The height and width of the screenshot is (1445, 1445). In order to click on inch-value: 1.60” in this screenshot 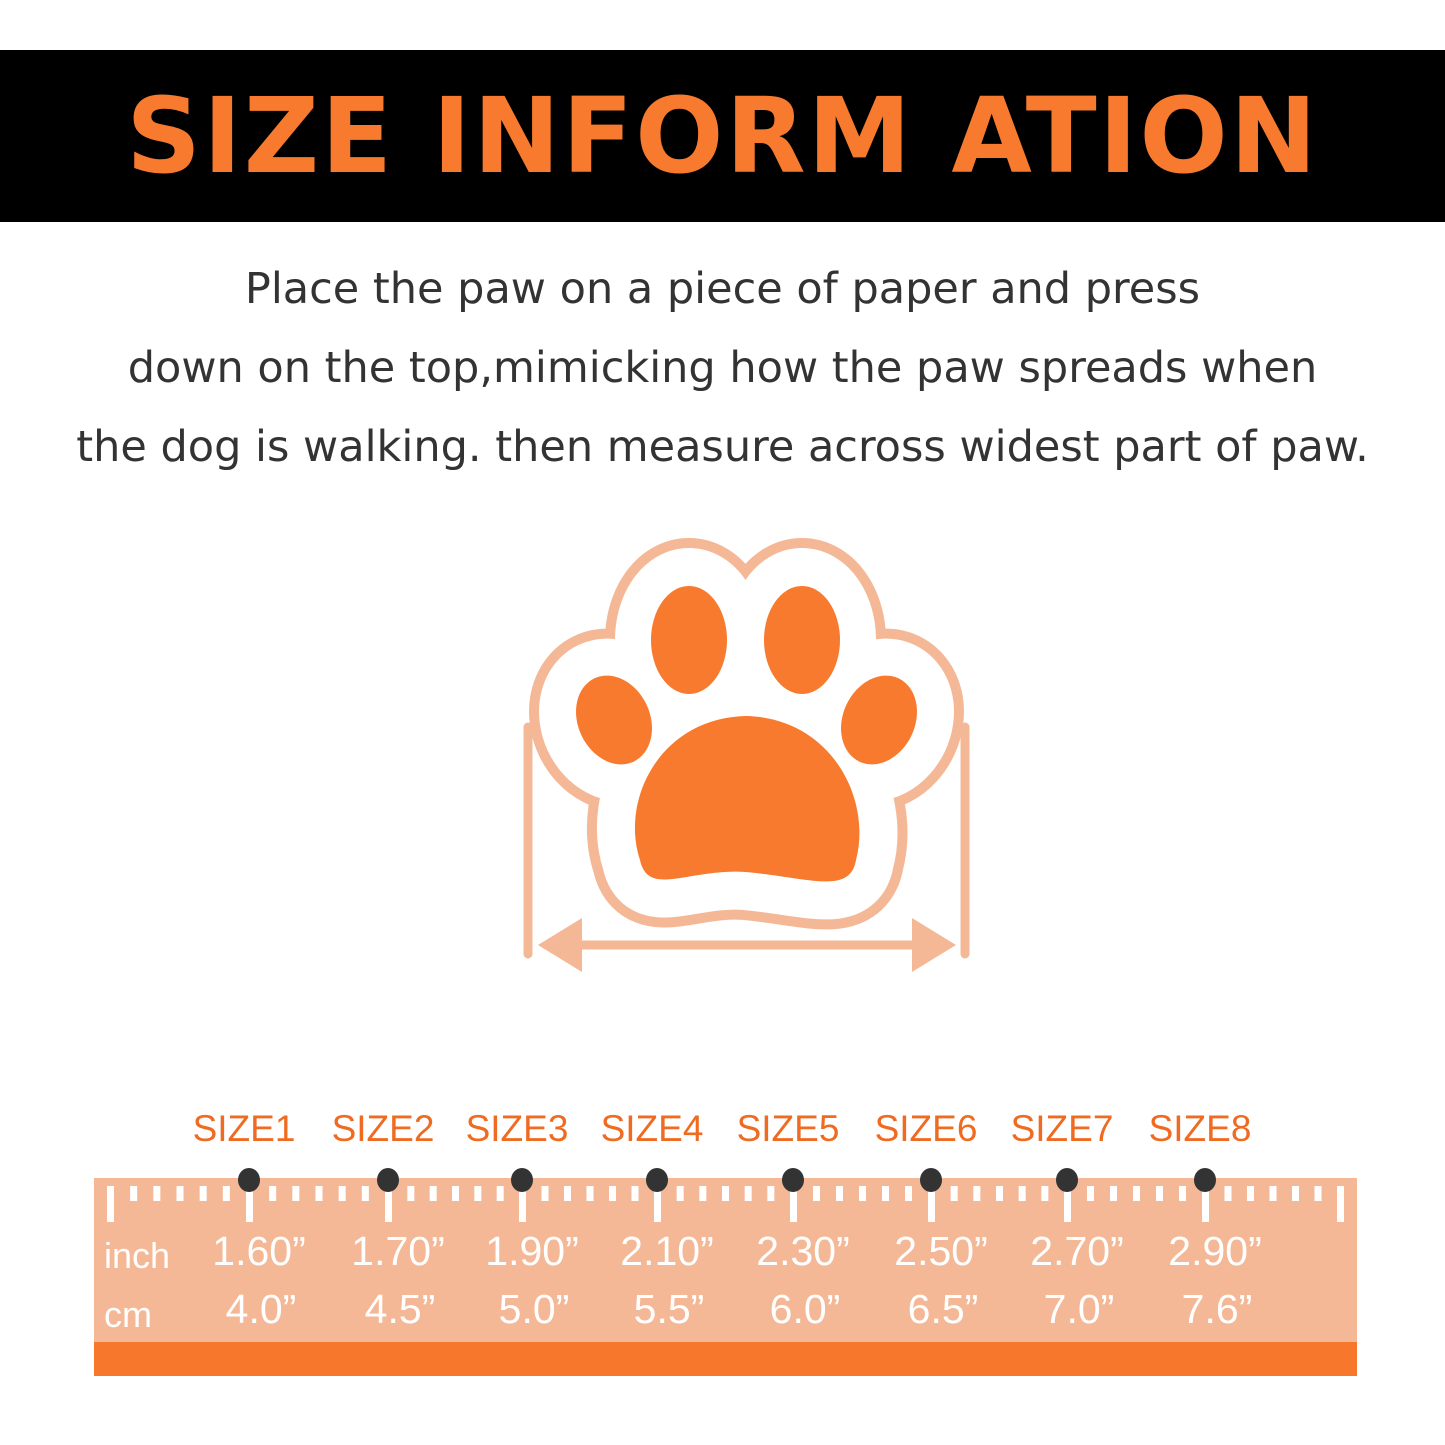, I will do `click(259, 1251)`.